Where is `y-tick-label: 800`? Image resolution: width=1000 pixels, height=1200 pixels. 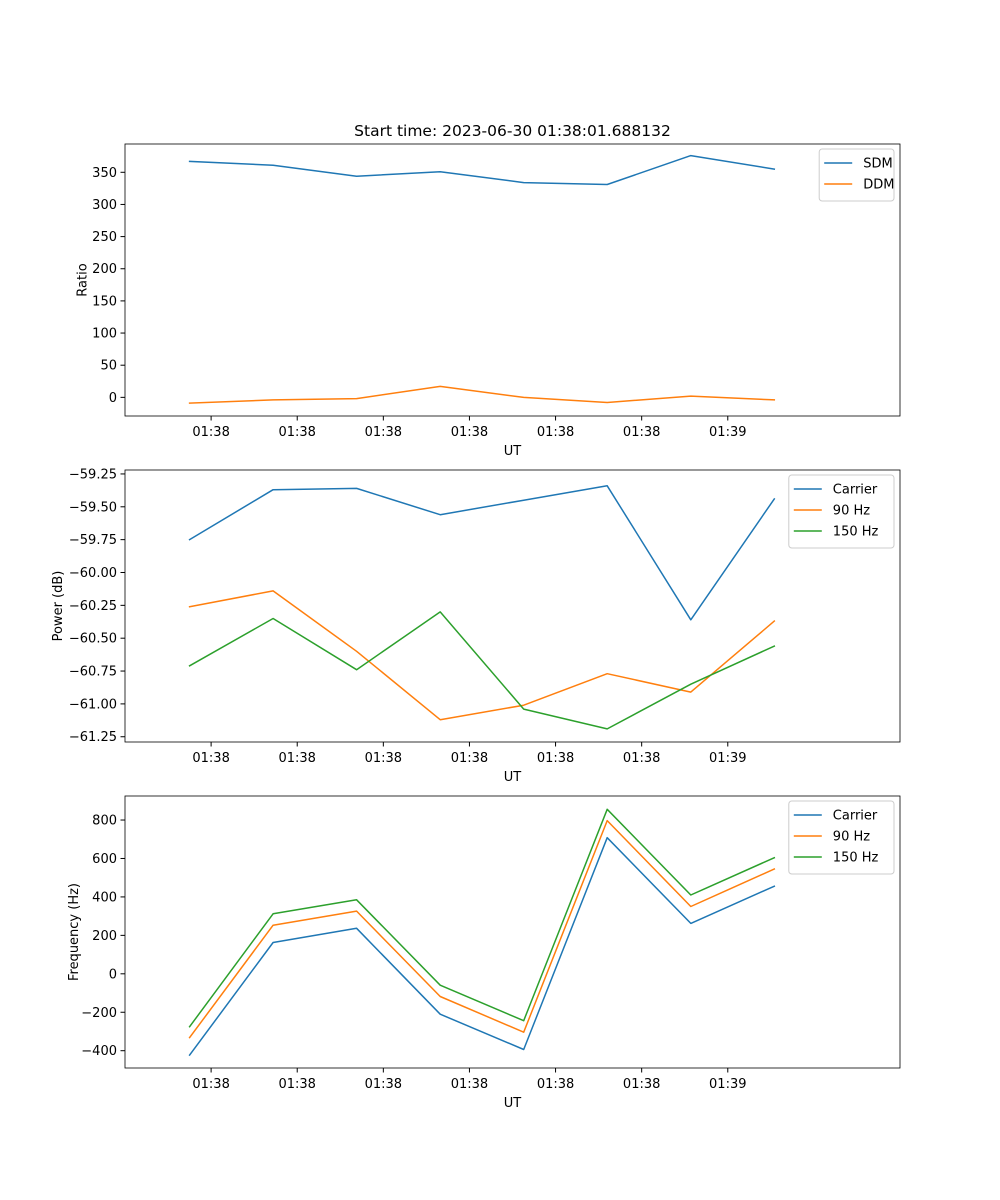
y-tick-label: 800 is located at coordinates (104, 821).